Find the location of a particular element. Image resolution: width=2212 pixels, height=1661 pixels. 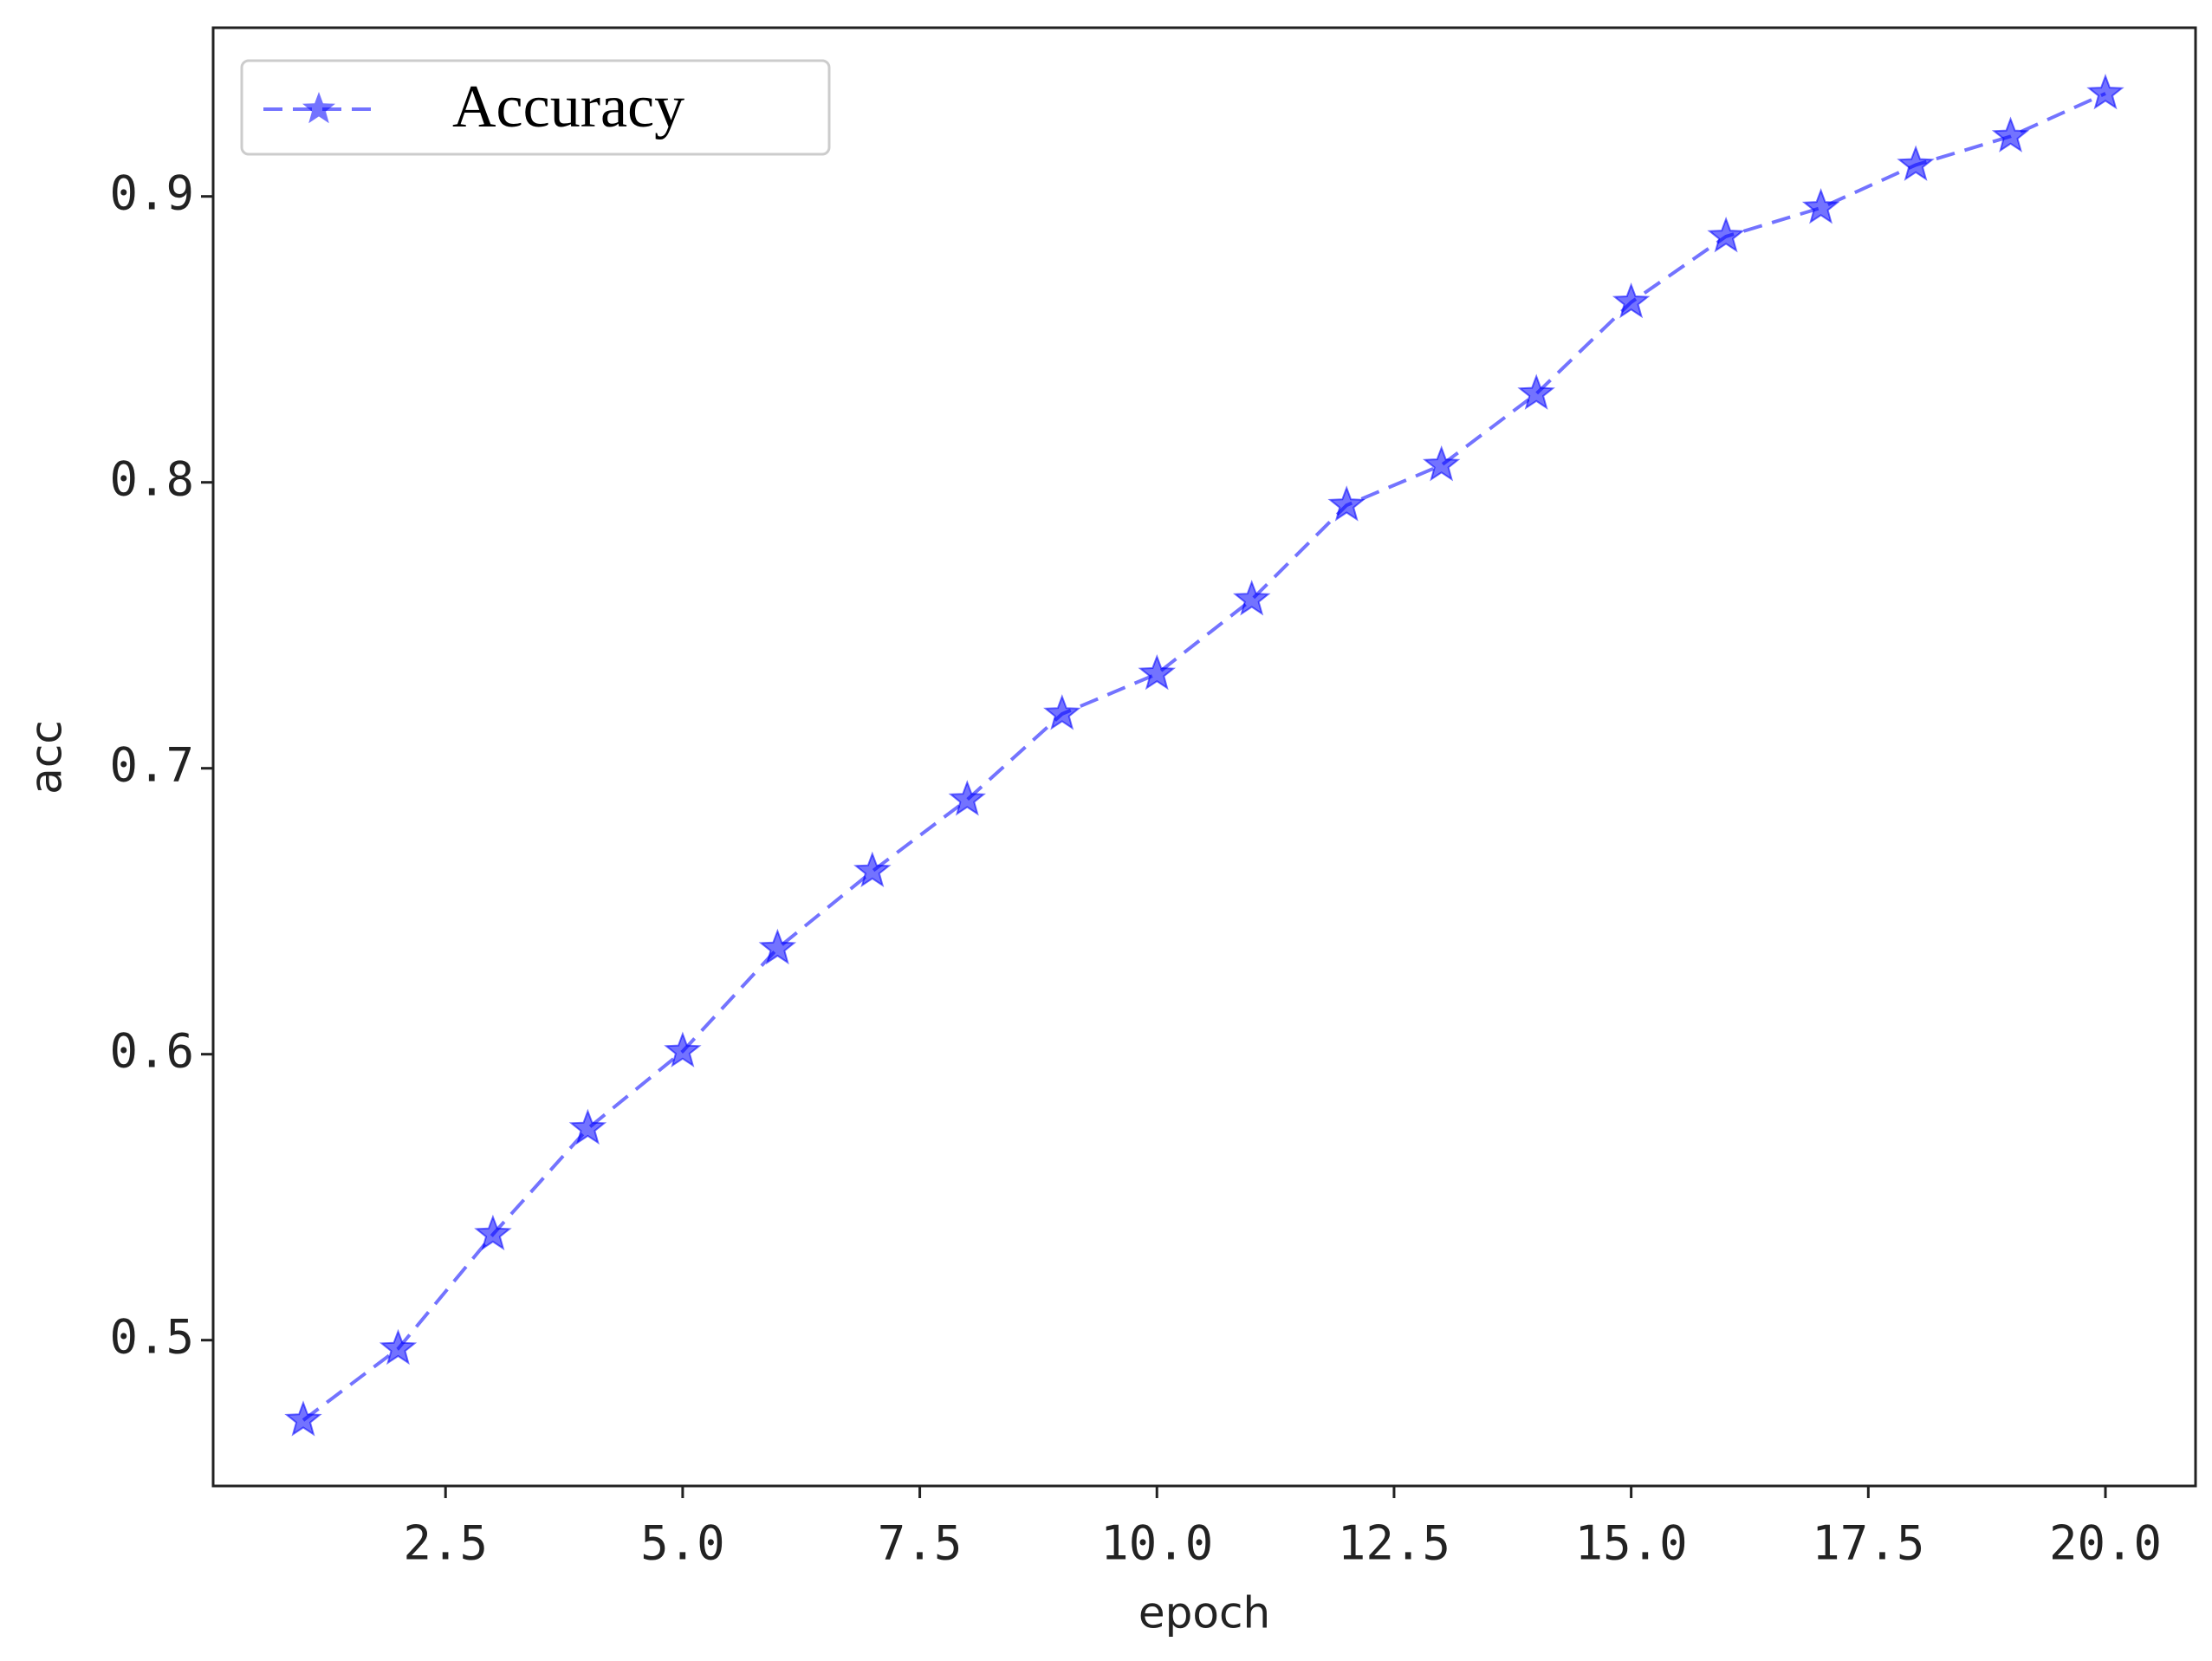

y-tick-label: 0.6 is located at coordinates (151, 1050).